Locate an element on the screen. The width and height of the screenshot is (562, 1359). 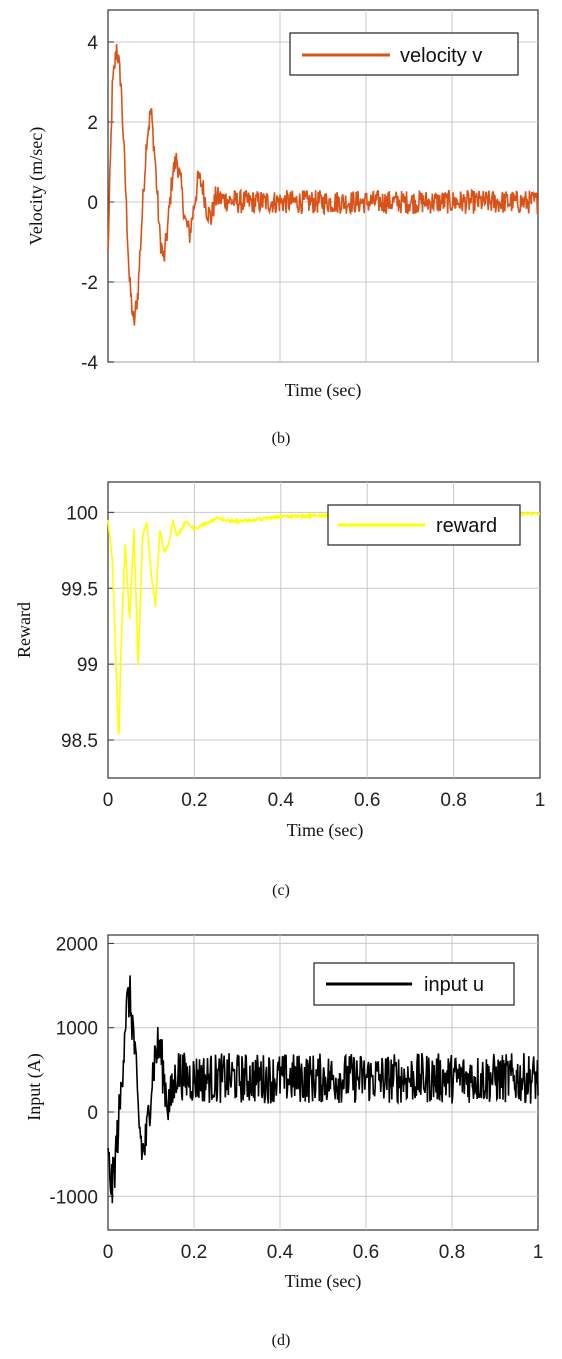
y-tick-label: 2000 is located at coordinates (77, 944).